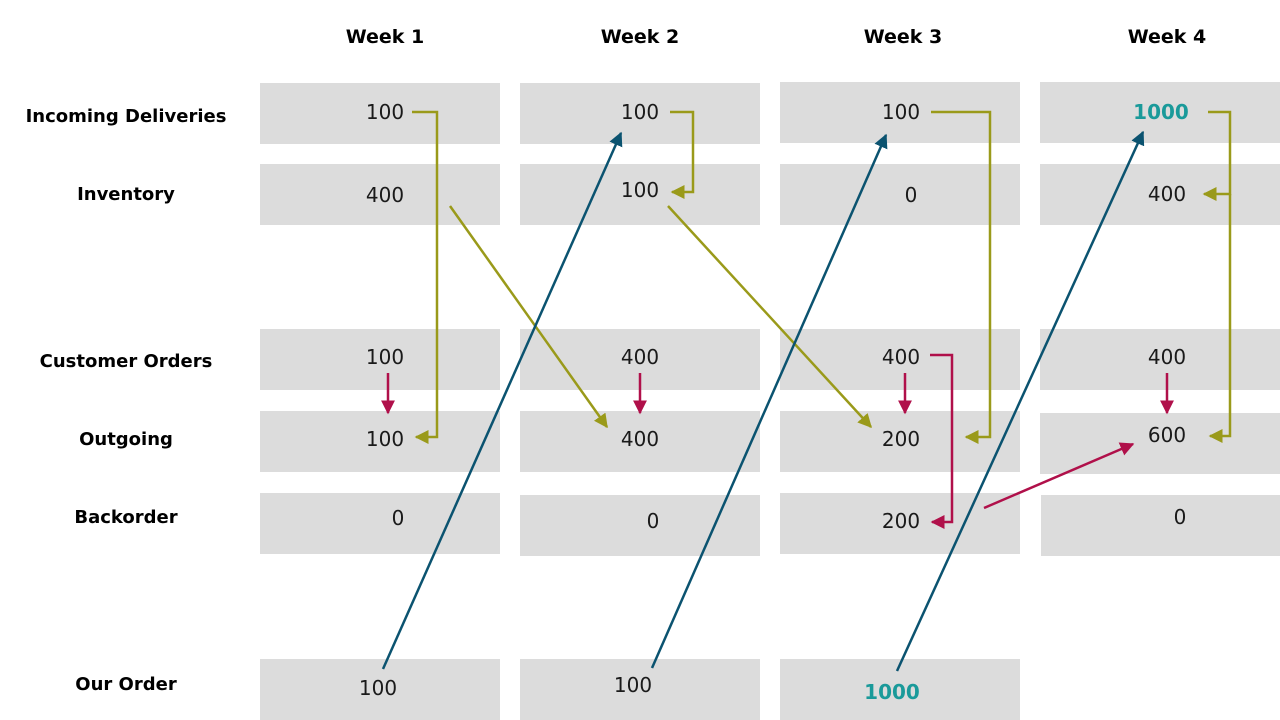 The width and height of the screenshot is (1280, 720). Describe the element at coordinates (903, 37) in the screenshot. I see `week-3-header: Week 3` at that location.